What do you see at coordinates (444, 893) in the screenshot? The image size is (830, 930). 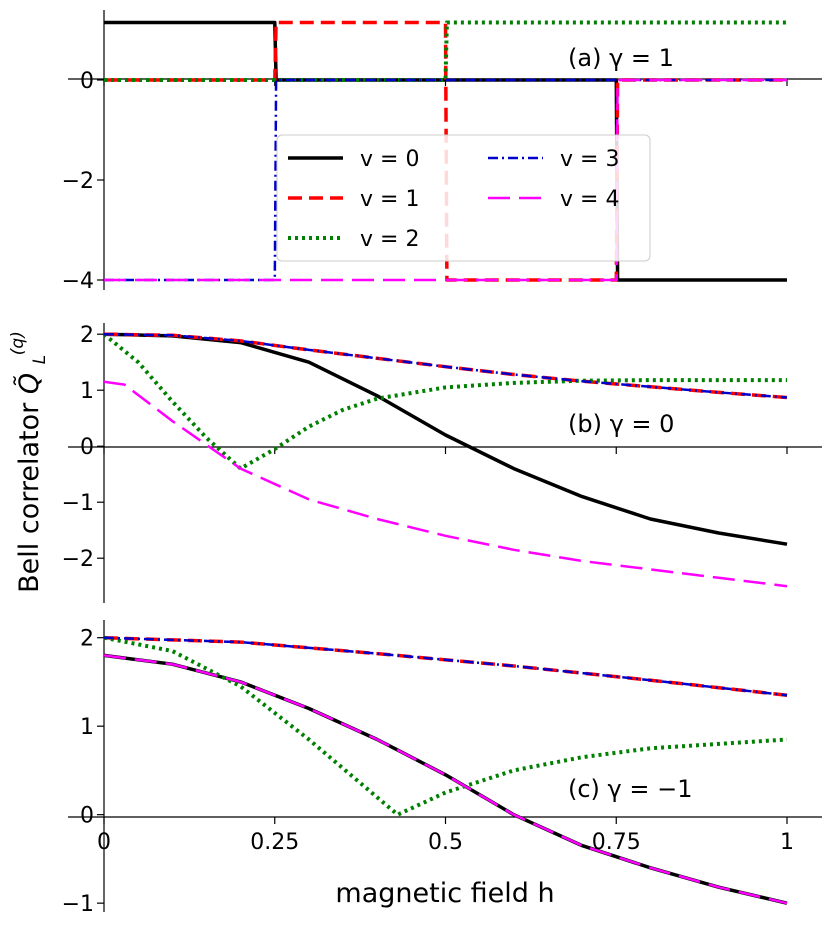 I see `x-axis-label: magnetic field h` at bounding box center [444, 893].